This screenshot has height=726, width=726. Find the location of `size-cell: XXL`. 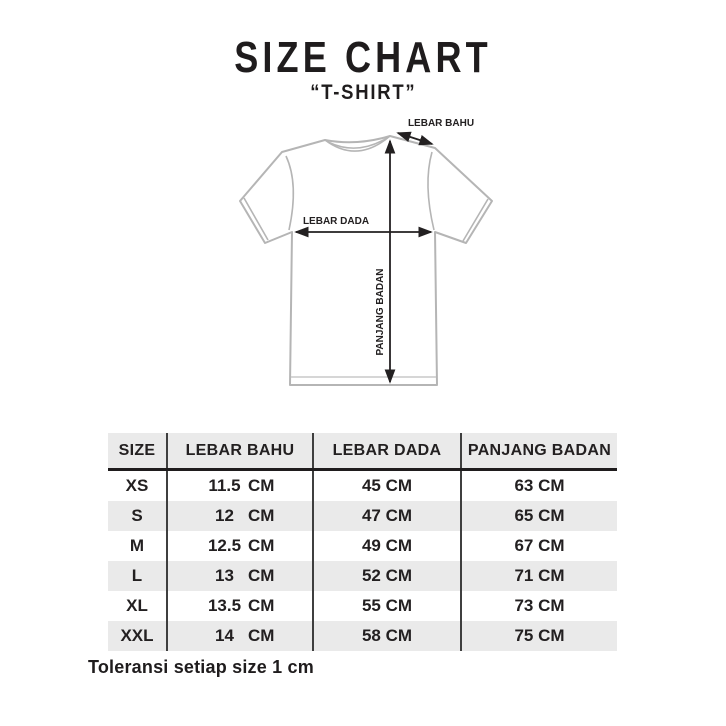

size-cell: XXL is located at coordinates (137, 635).